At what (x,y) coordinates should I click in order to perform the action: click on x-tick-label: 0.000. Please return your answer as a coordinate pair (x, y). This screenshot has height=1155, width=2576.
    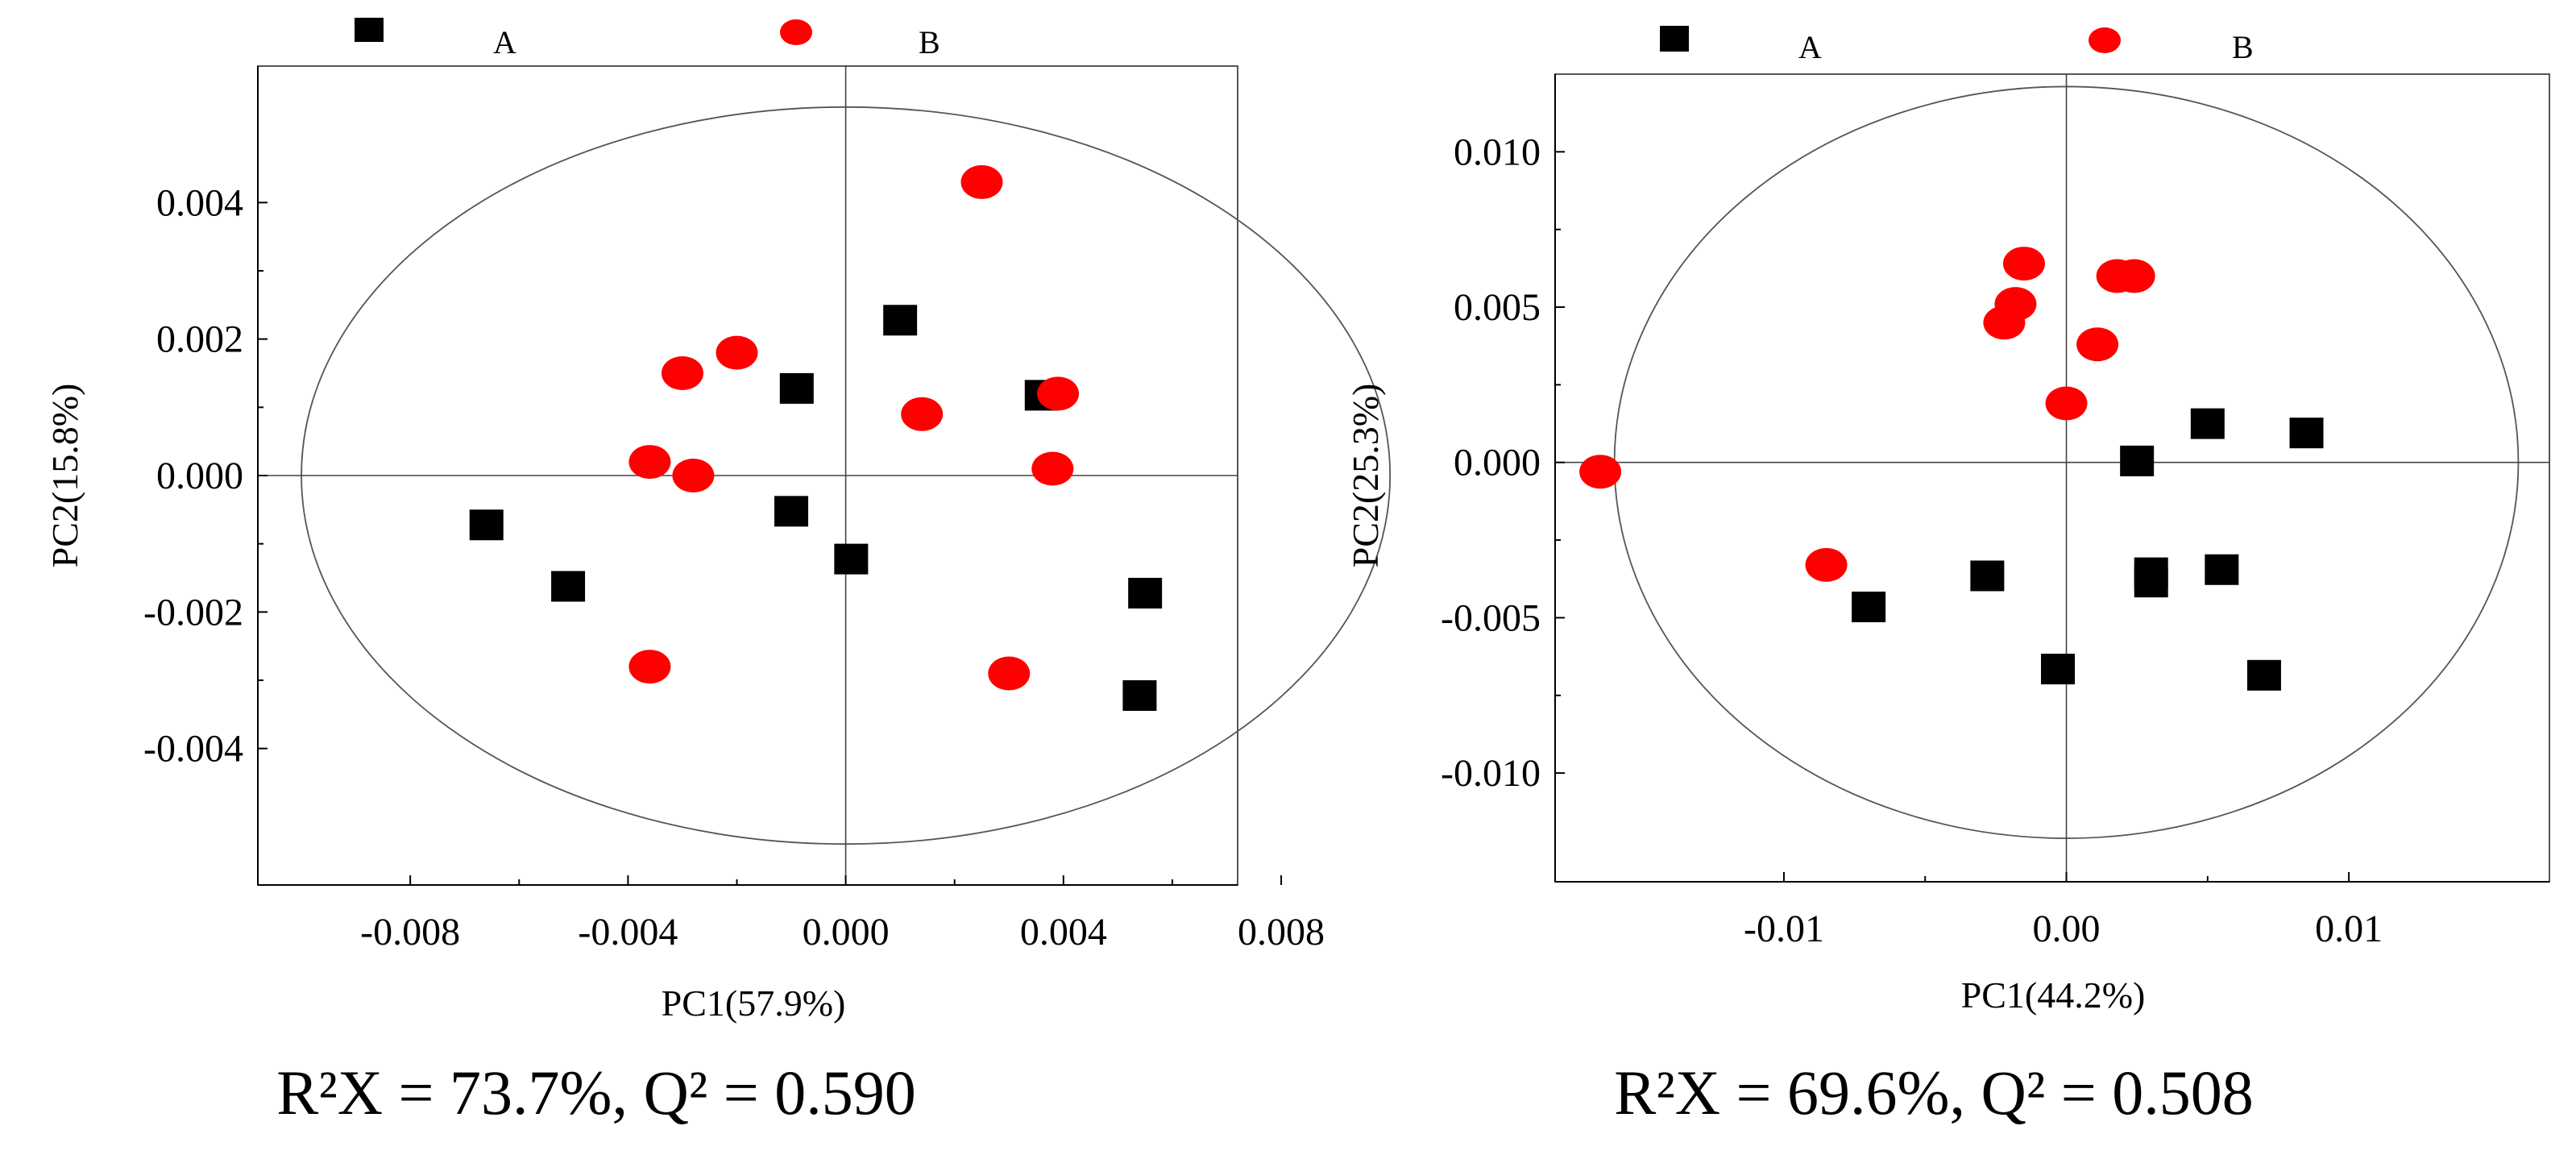
    Looking at the image, I should click on (846, 932).